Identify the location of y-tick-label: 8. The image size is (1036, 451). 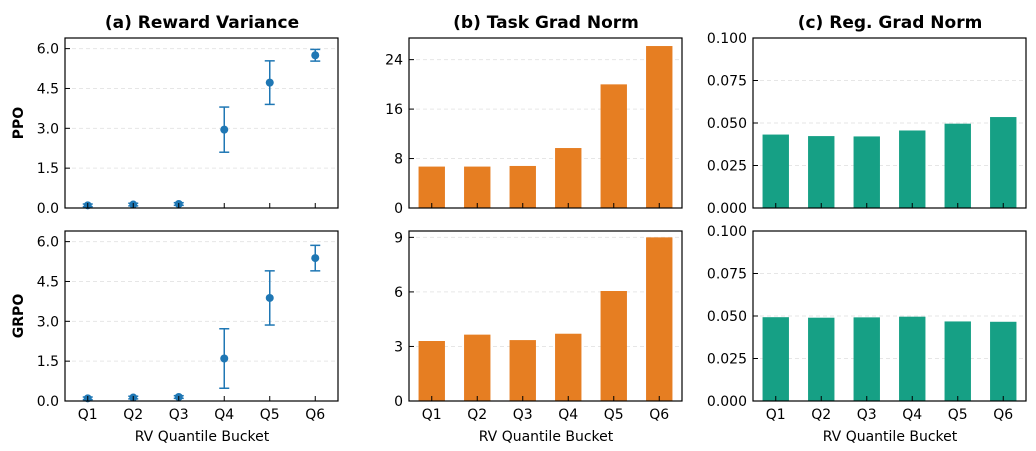
(398, 160).